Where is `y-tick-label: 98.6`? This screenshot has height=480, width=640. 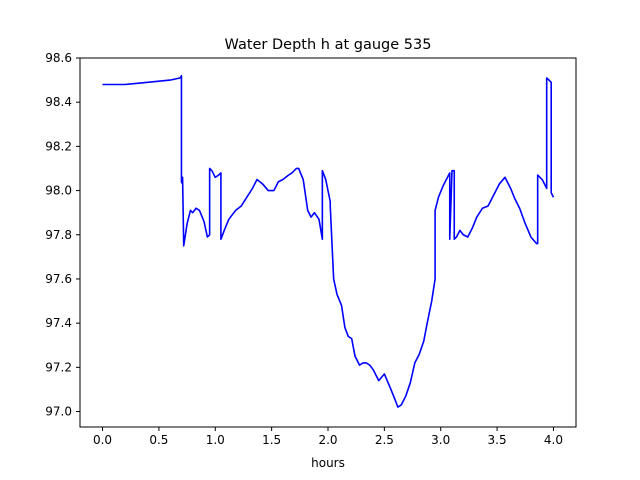
y-tick-label: 98.6 is located at coordinates (58, 58).